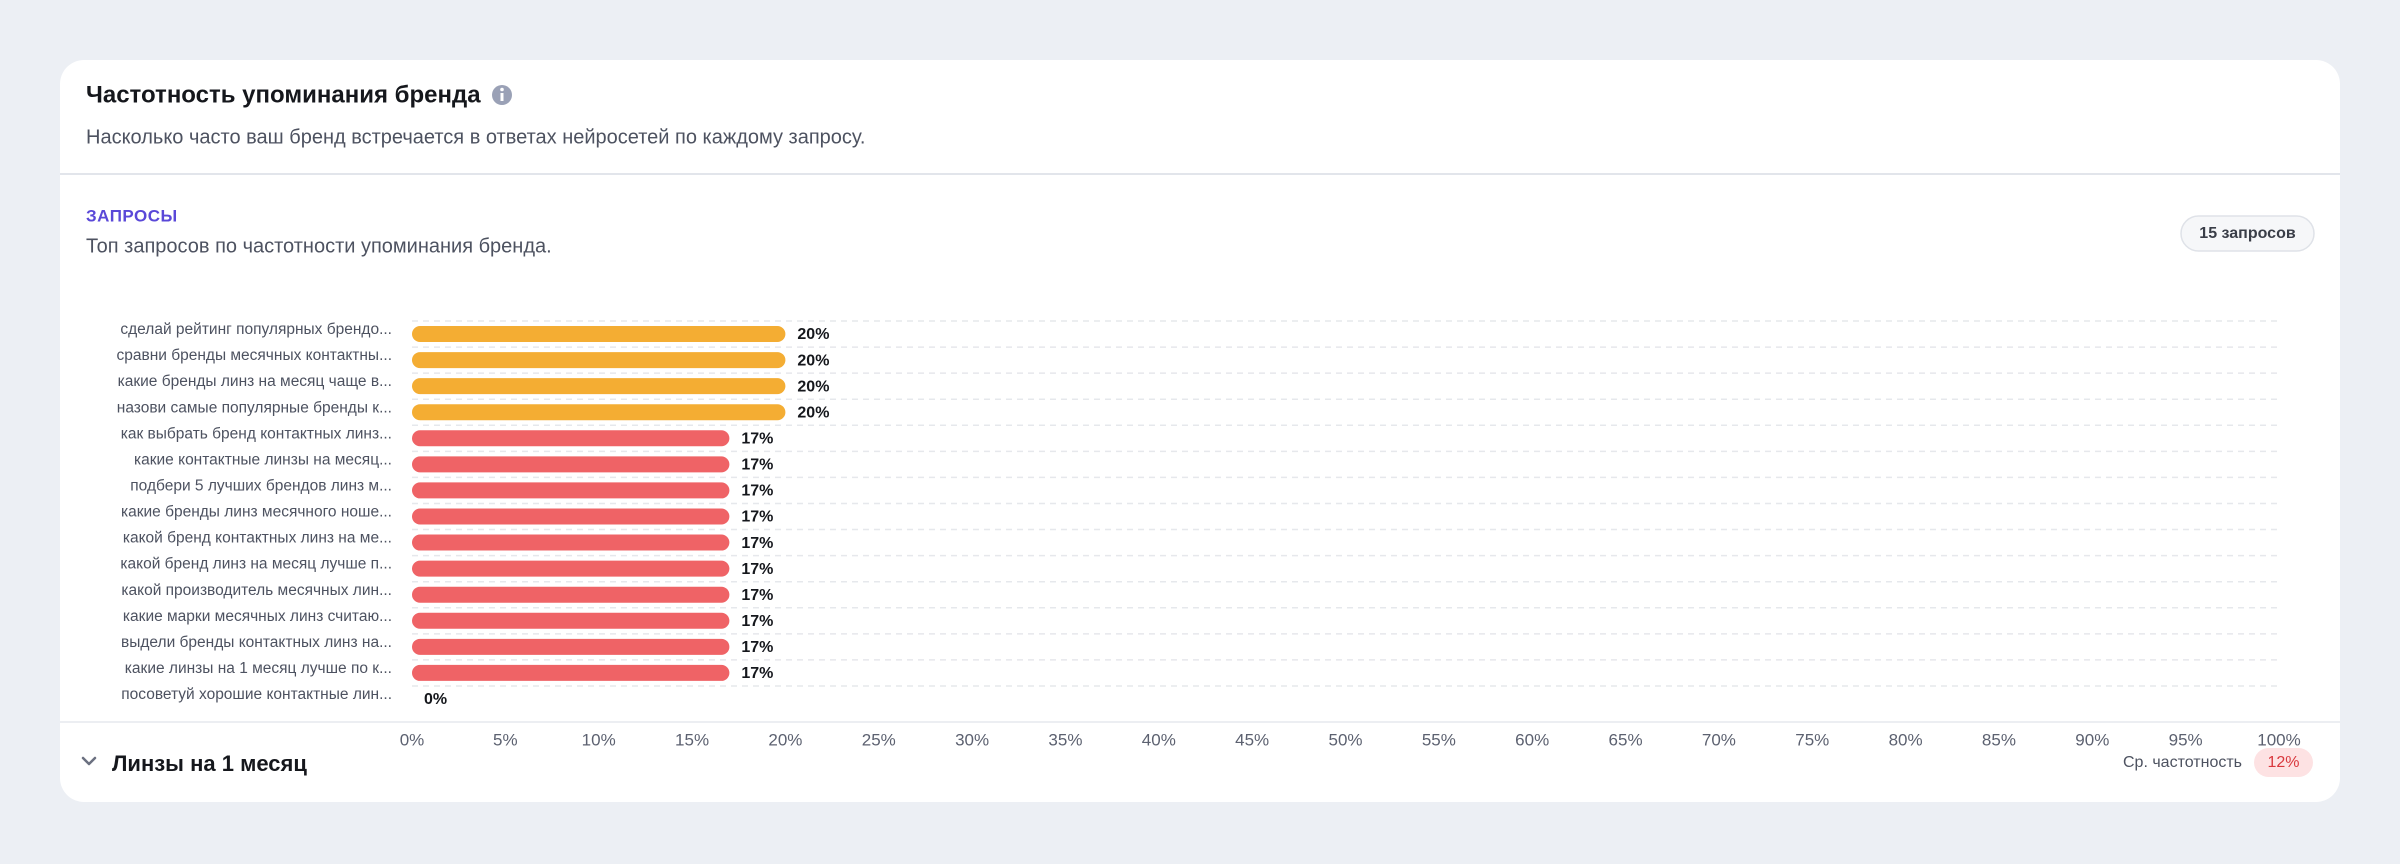  Describe the element at coordinates (502, 95) in the screenshot. I see `info-icon` at that location.